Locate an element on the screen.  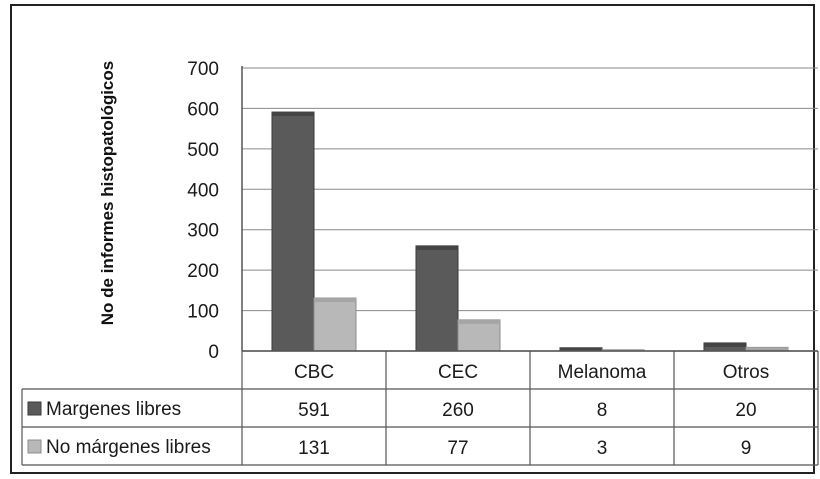
category-label: CEC is located at coordinates (458, 372).